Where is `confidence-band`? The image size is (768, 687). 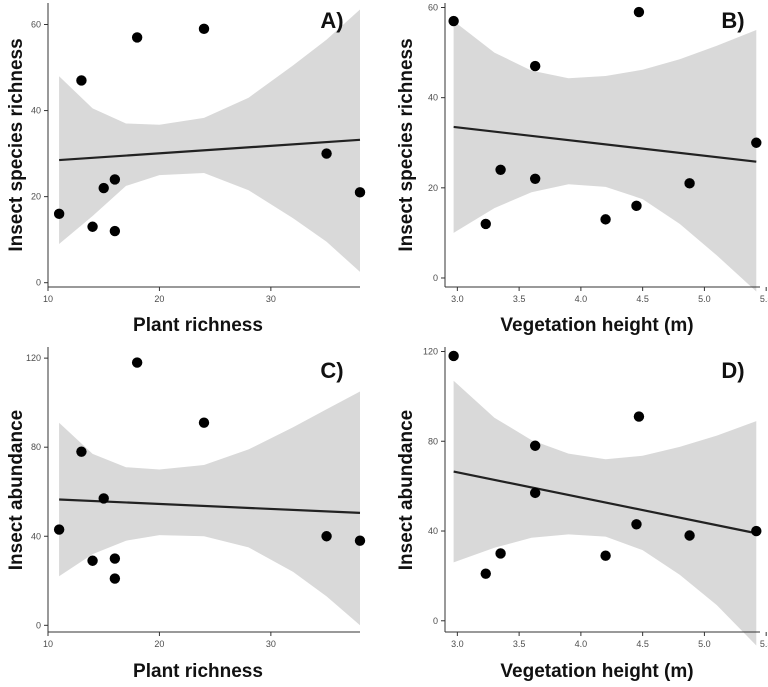
confidence-band is located at coordinates (209, 508).